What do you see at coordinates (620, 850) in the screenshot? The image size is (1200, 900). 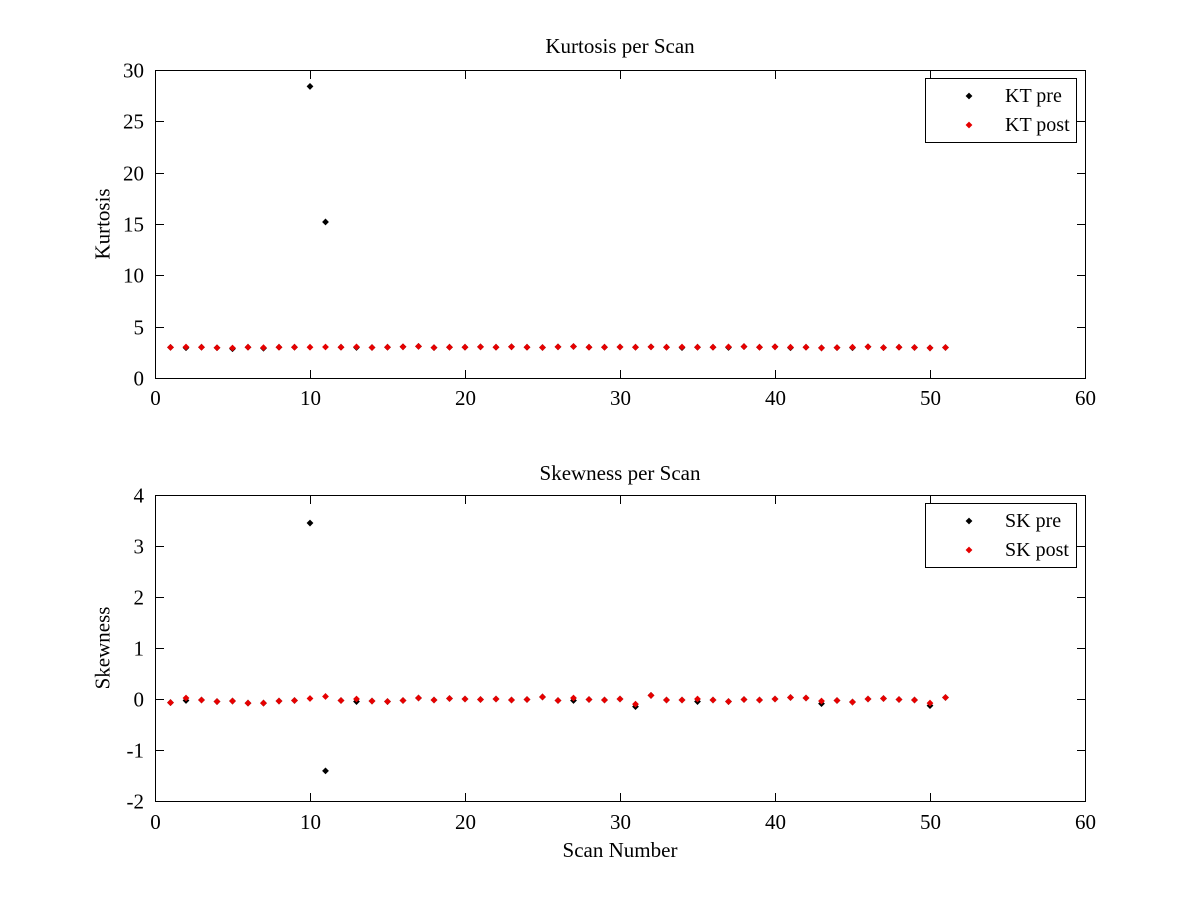 I see `skewness-xlabel: Scan Number` at bounding box center [620, 850].